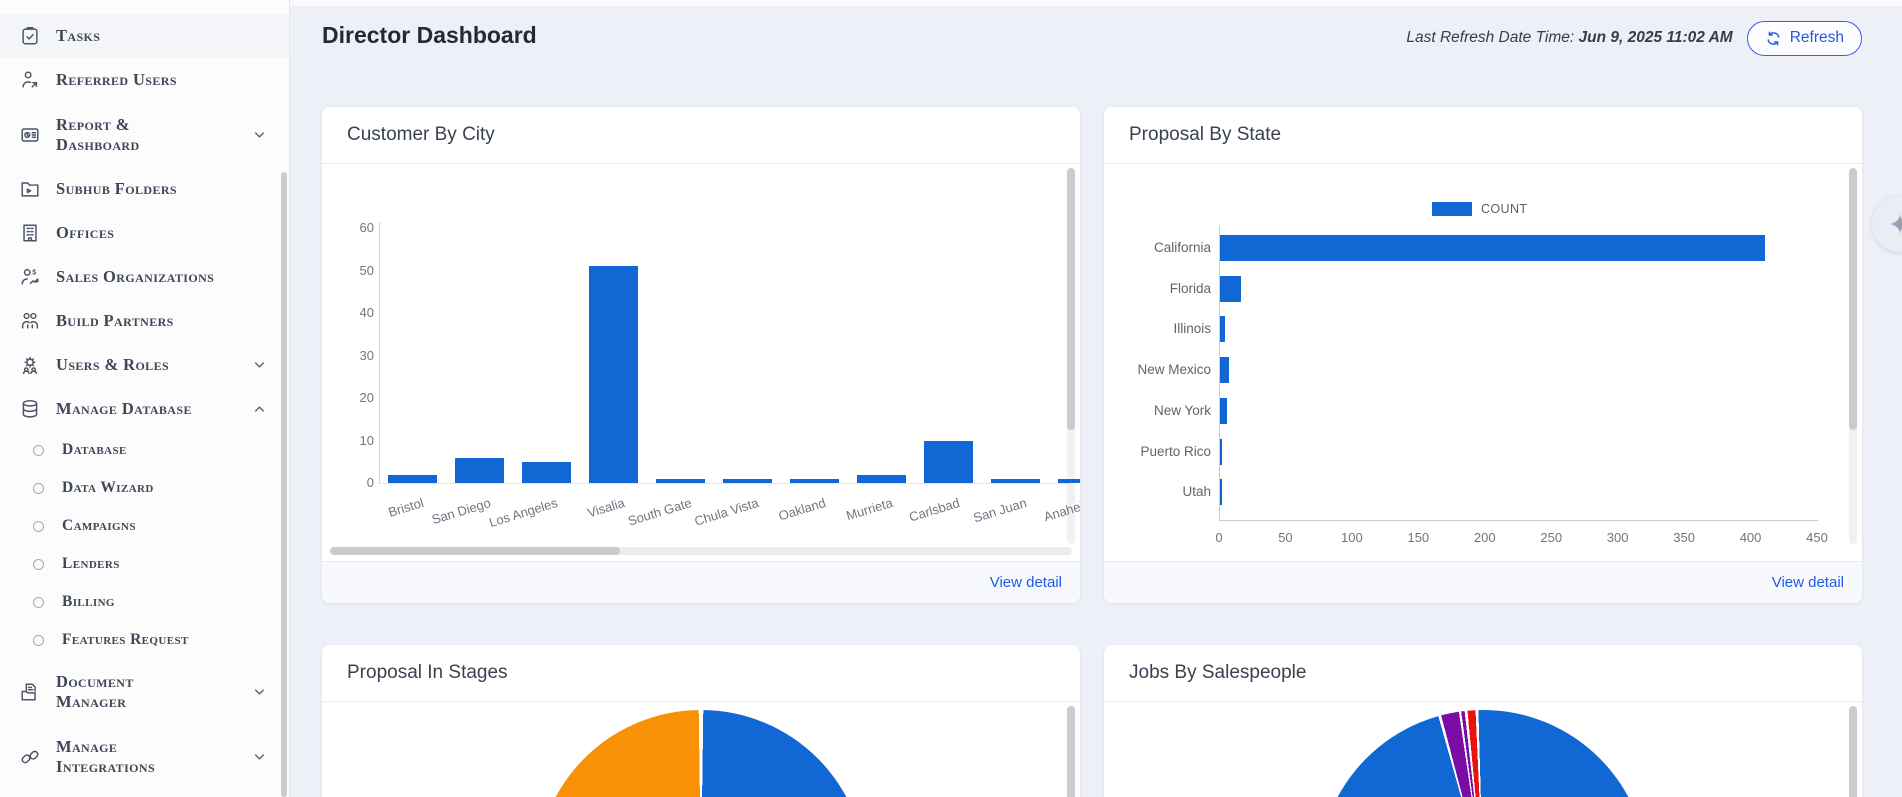 Image resolution: width=1902 pixels, height=797 pixels. Describe the element at coordinates (724, 483) in the screenshot. I see `x-axis-line` at that location.